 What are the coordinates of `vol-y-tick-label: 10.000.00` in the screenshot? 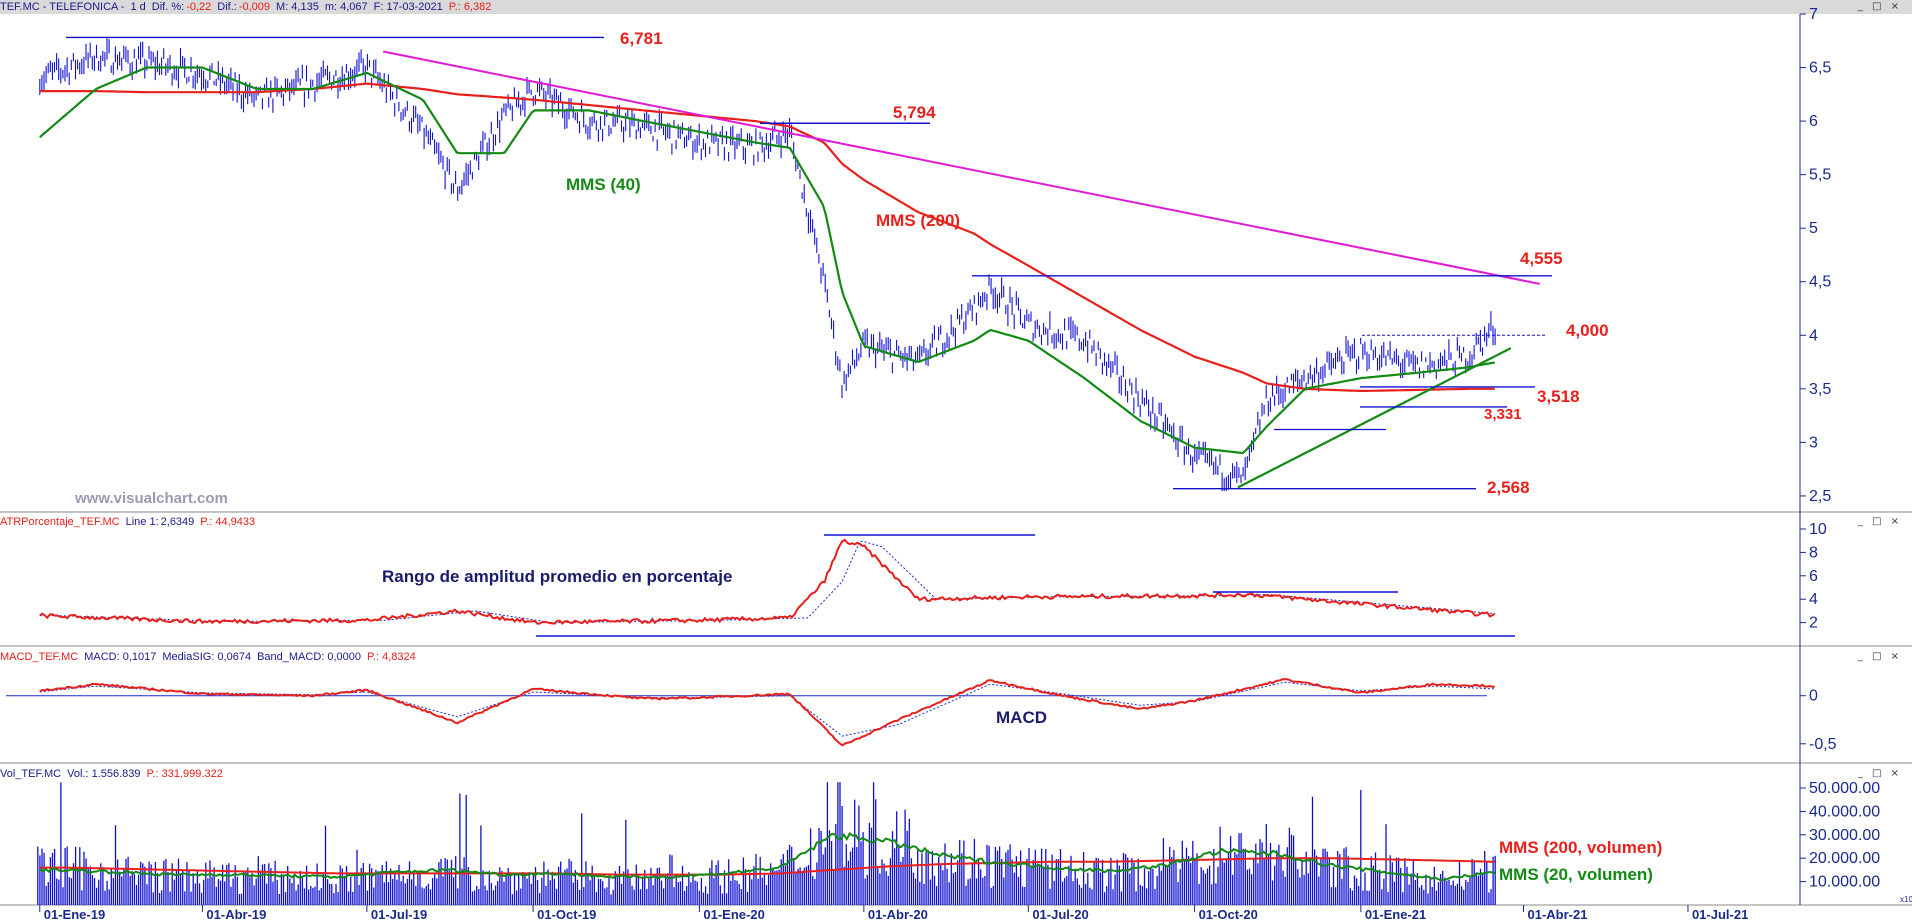 It's located at (1844, 882).